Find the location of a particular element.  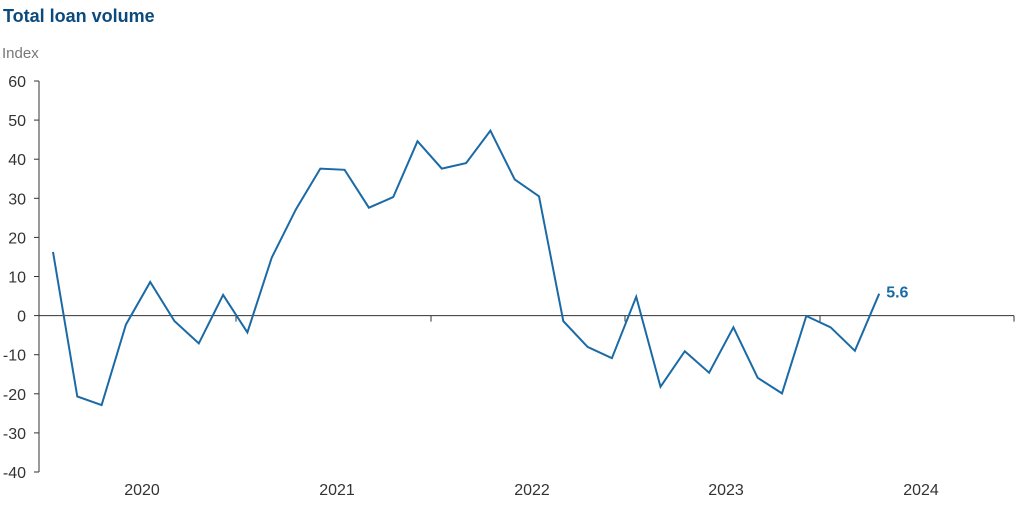

y-tick-label: -30 is located at coordinates (14, 434).